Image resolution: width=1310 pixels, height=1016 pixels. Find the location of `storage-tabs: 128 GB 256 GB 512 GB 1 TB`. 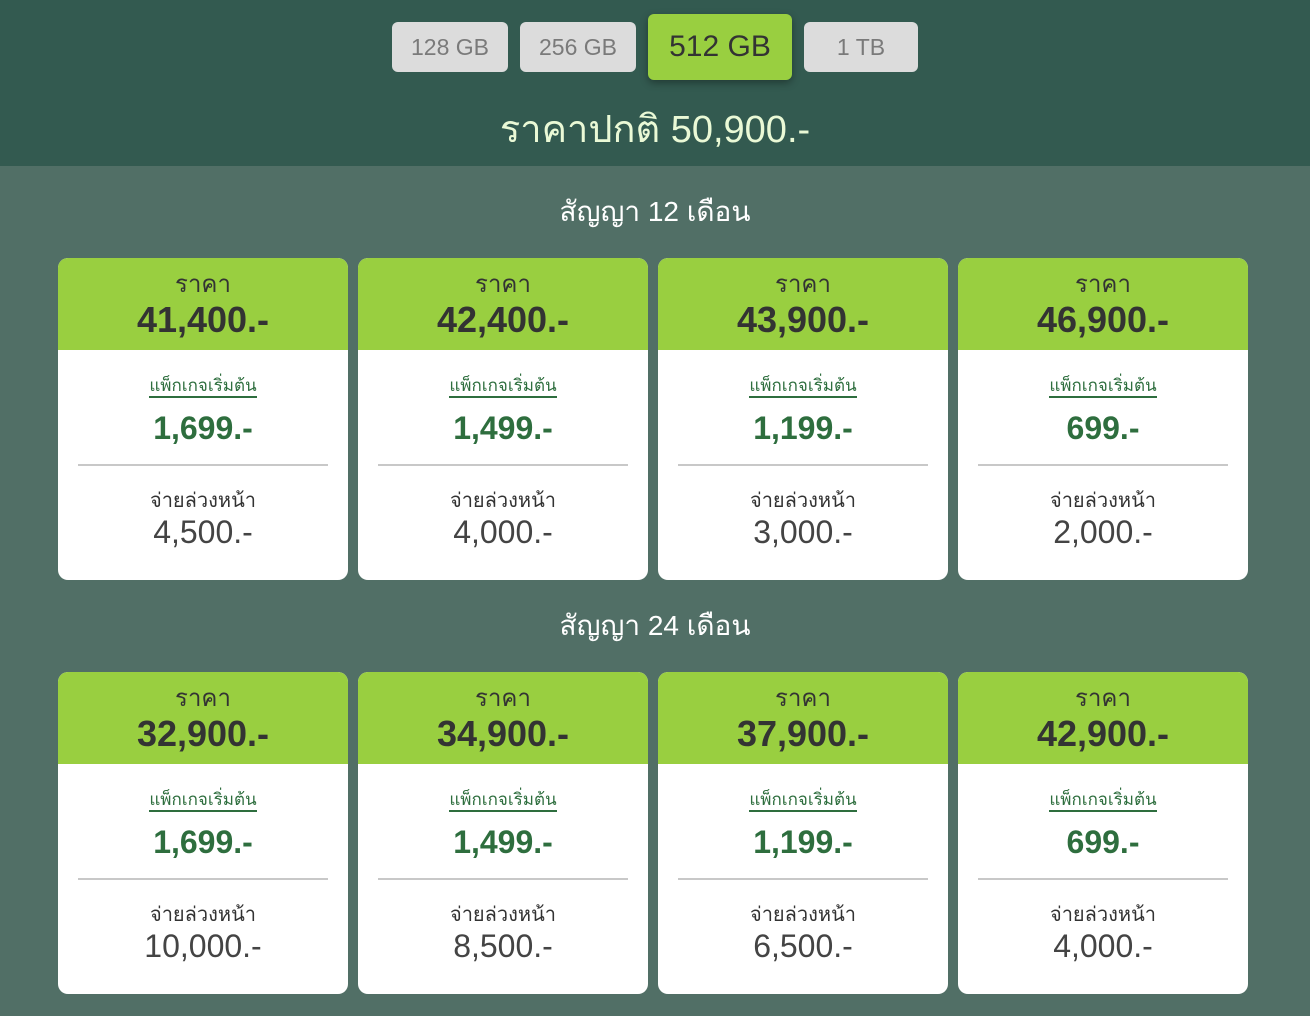

storage-tabs: 128 GB 256 GB 512 GB 1 TB is located at coordinates (655, 47).